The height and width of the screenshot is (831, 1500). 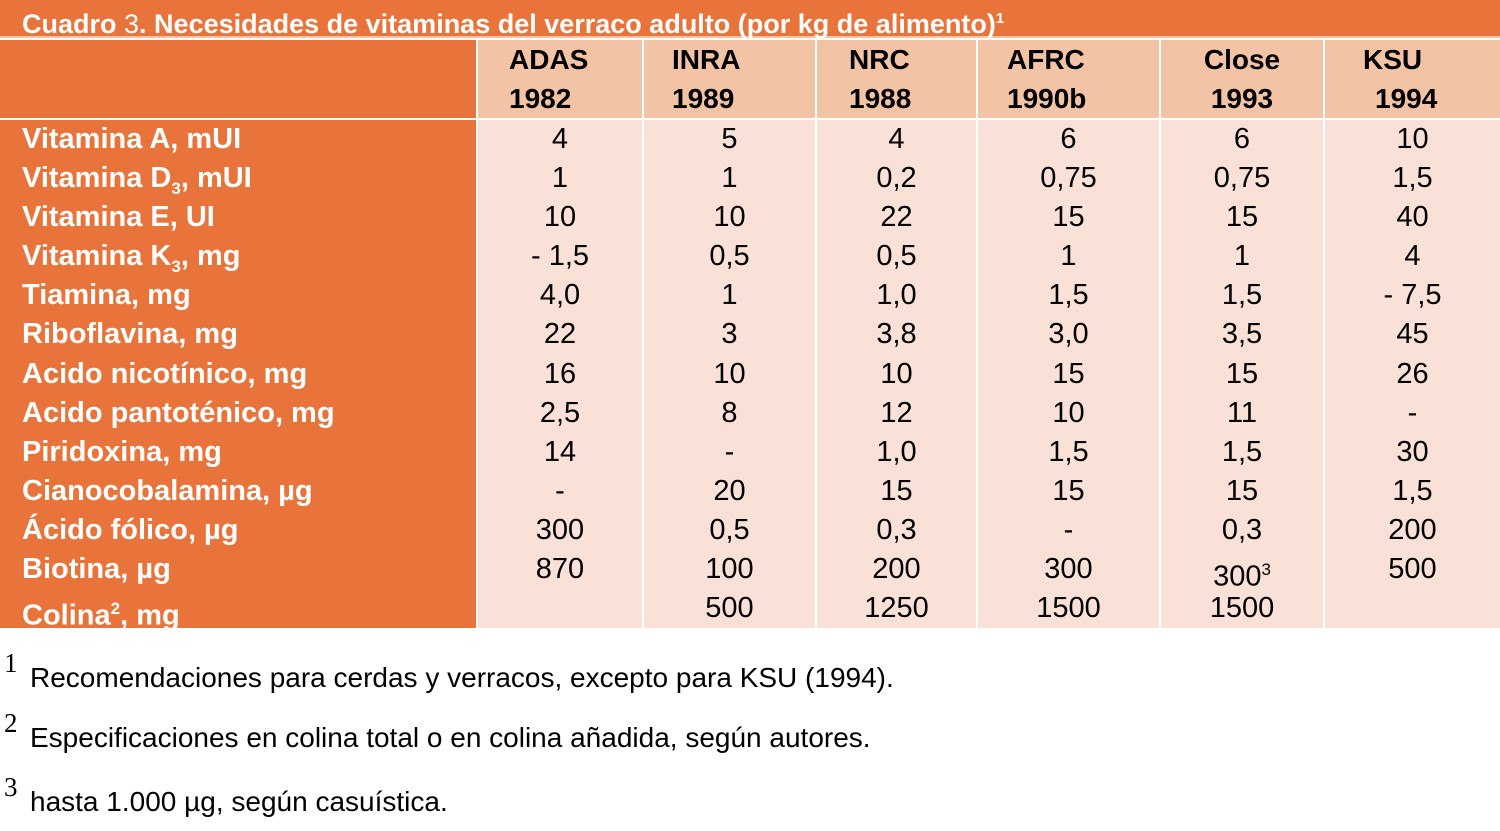 I want to click on table-cell: 20, so click(x=729, y=490).